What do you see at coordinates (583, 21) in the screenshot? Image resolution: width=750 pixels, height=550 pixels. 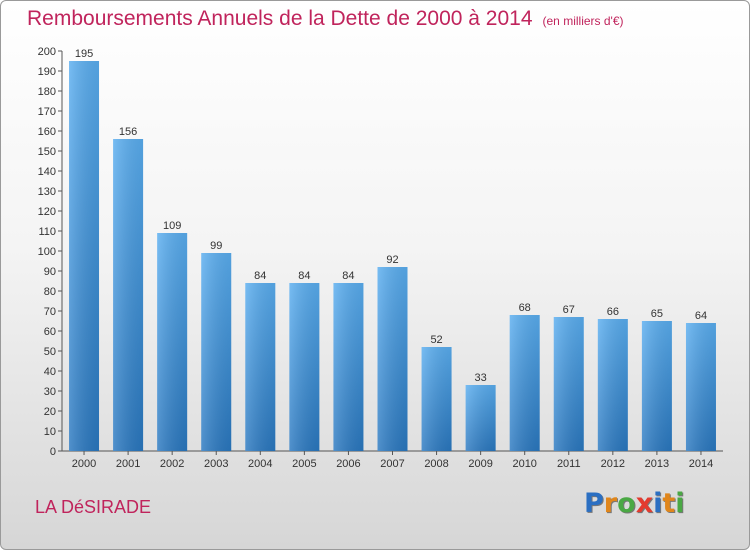 I see `chart-unit: (en milliers d'€)` at bounding box center [583, 21].